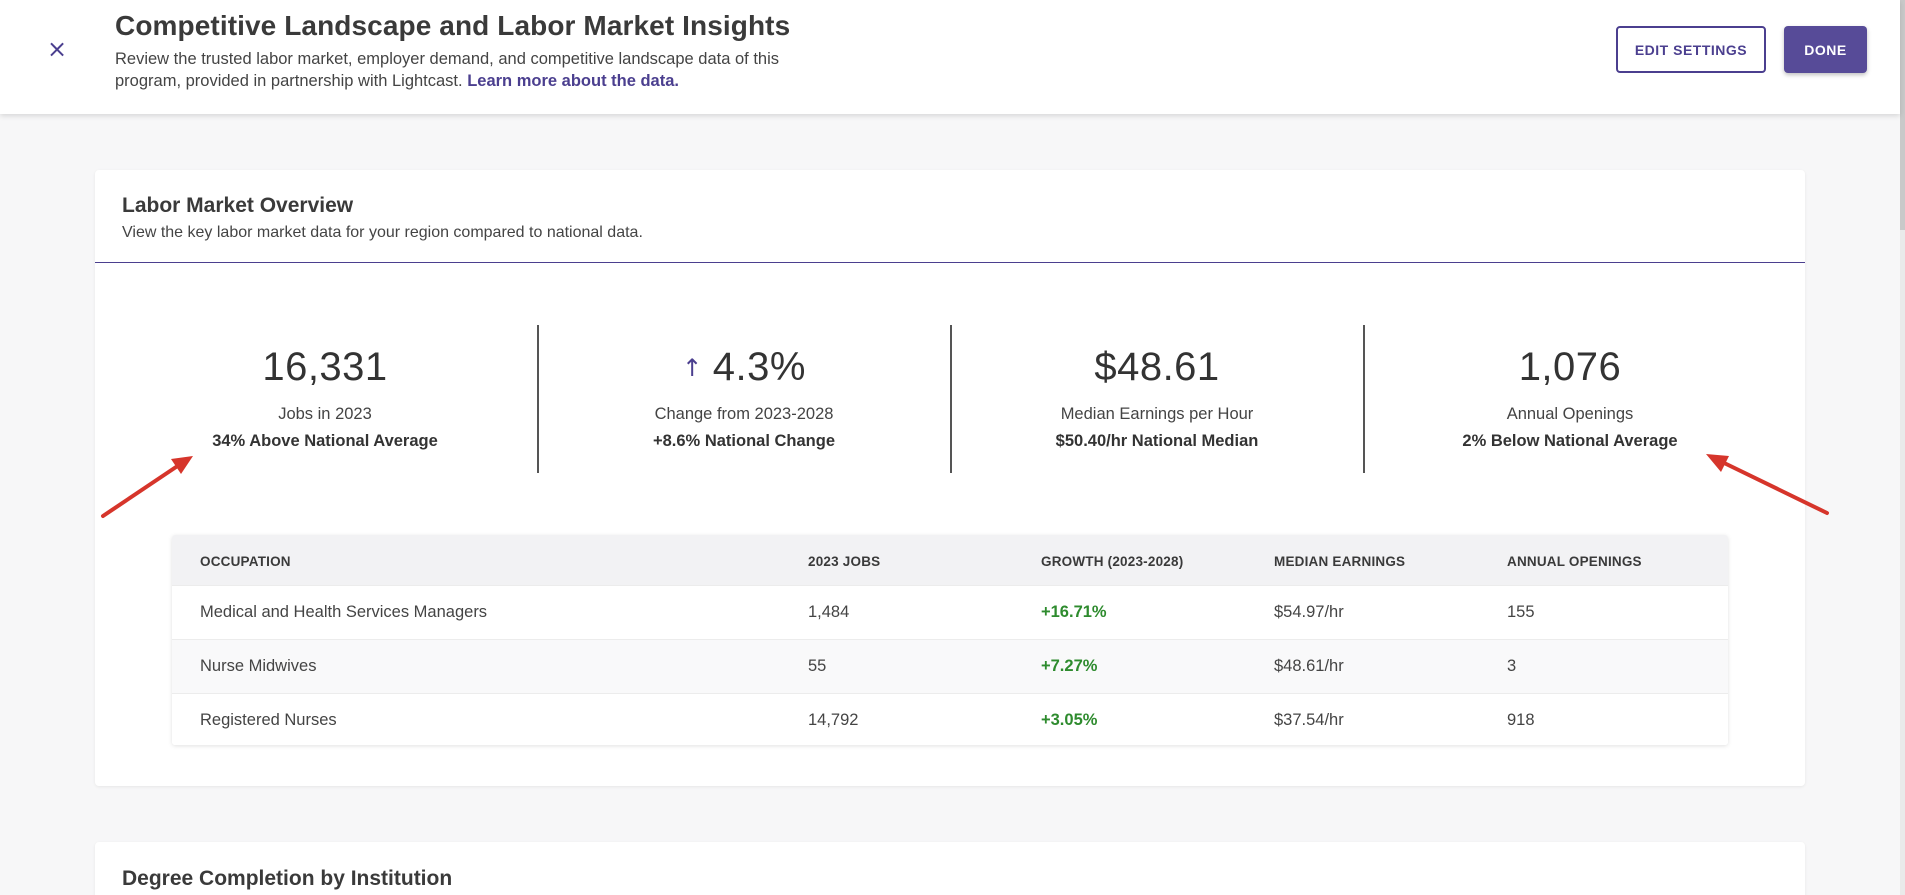 Image resolution: width=1905 pixels, height=895 pixels. What do you see at coordinates (1340, 561) in the screenshot?
I see `column-header-earnings: MEDIAN EARNINGS` at bounding box center [1340, 561].